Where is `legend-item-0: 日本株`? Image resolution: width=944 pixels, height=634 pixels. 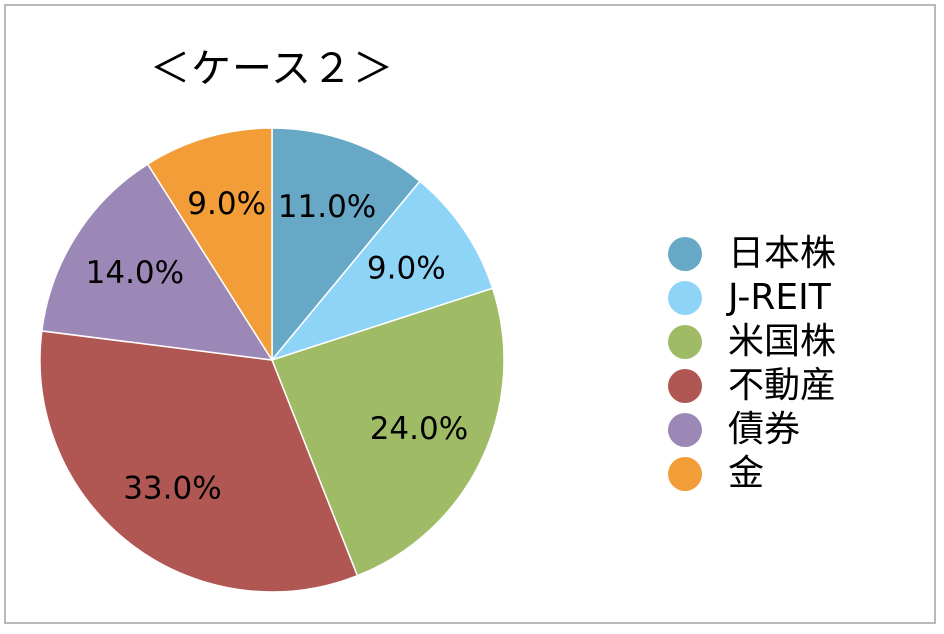 legend-item-0: 日本株 is located at coordinates (752, 254).